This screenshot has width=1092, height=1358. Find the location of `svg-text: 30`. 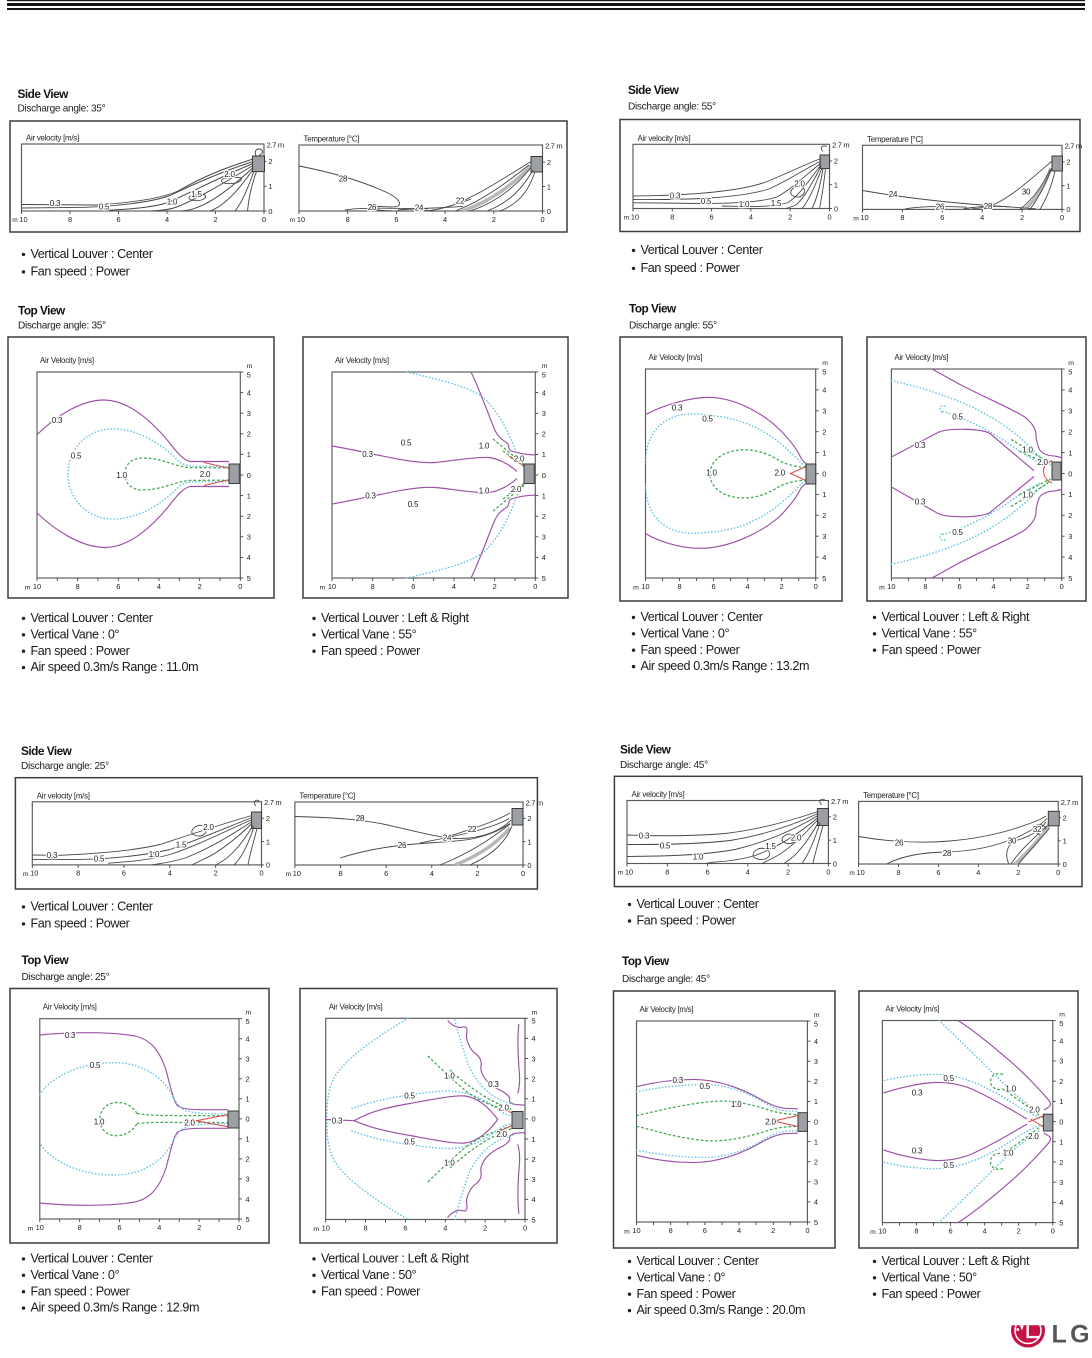

svg-text: 30 is located at coordinates (1026, 192).